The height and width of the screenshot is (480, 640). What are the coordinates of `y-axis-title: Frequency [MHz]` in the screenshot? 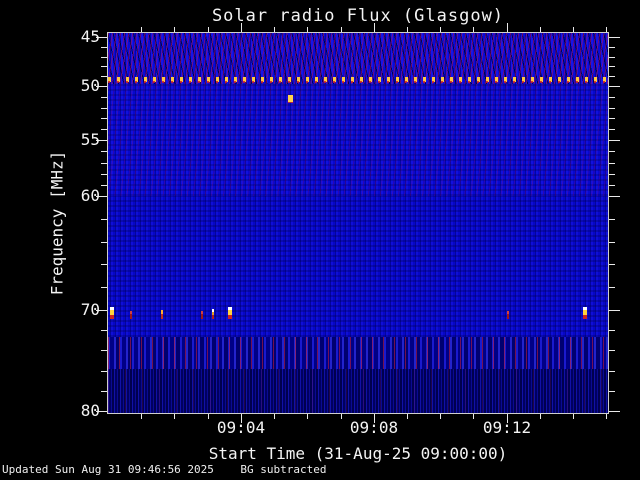 It's located at (57, 223).